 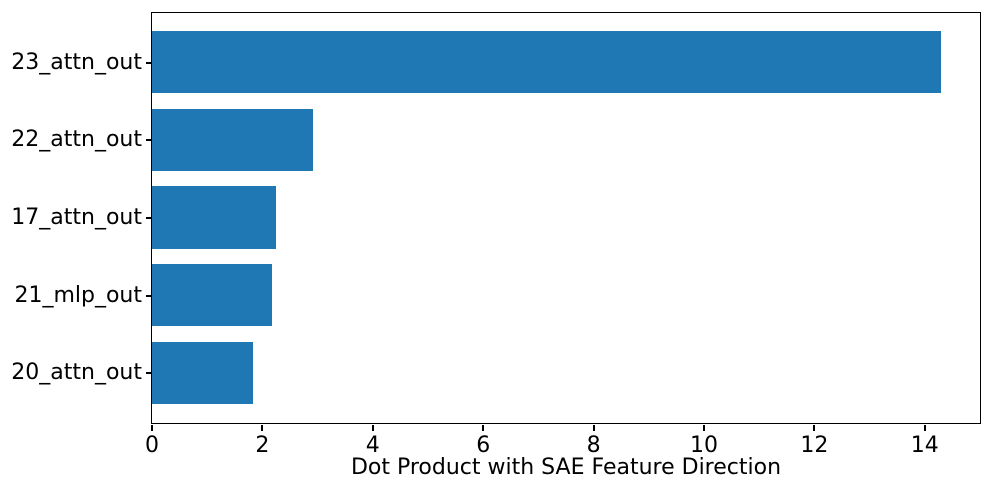 What do you see at coordinates (152, 445) in the screenshot?
I see `x-tick-label: 0` at bounding box center [152, 445].